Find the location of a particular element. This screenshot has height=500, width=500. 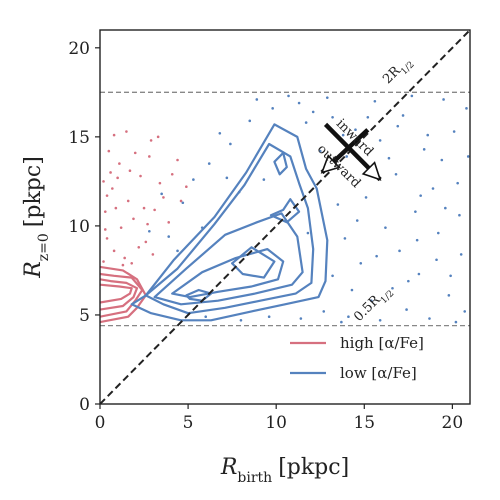

y-tick-label: 15 is located at coordinates (79, 138).